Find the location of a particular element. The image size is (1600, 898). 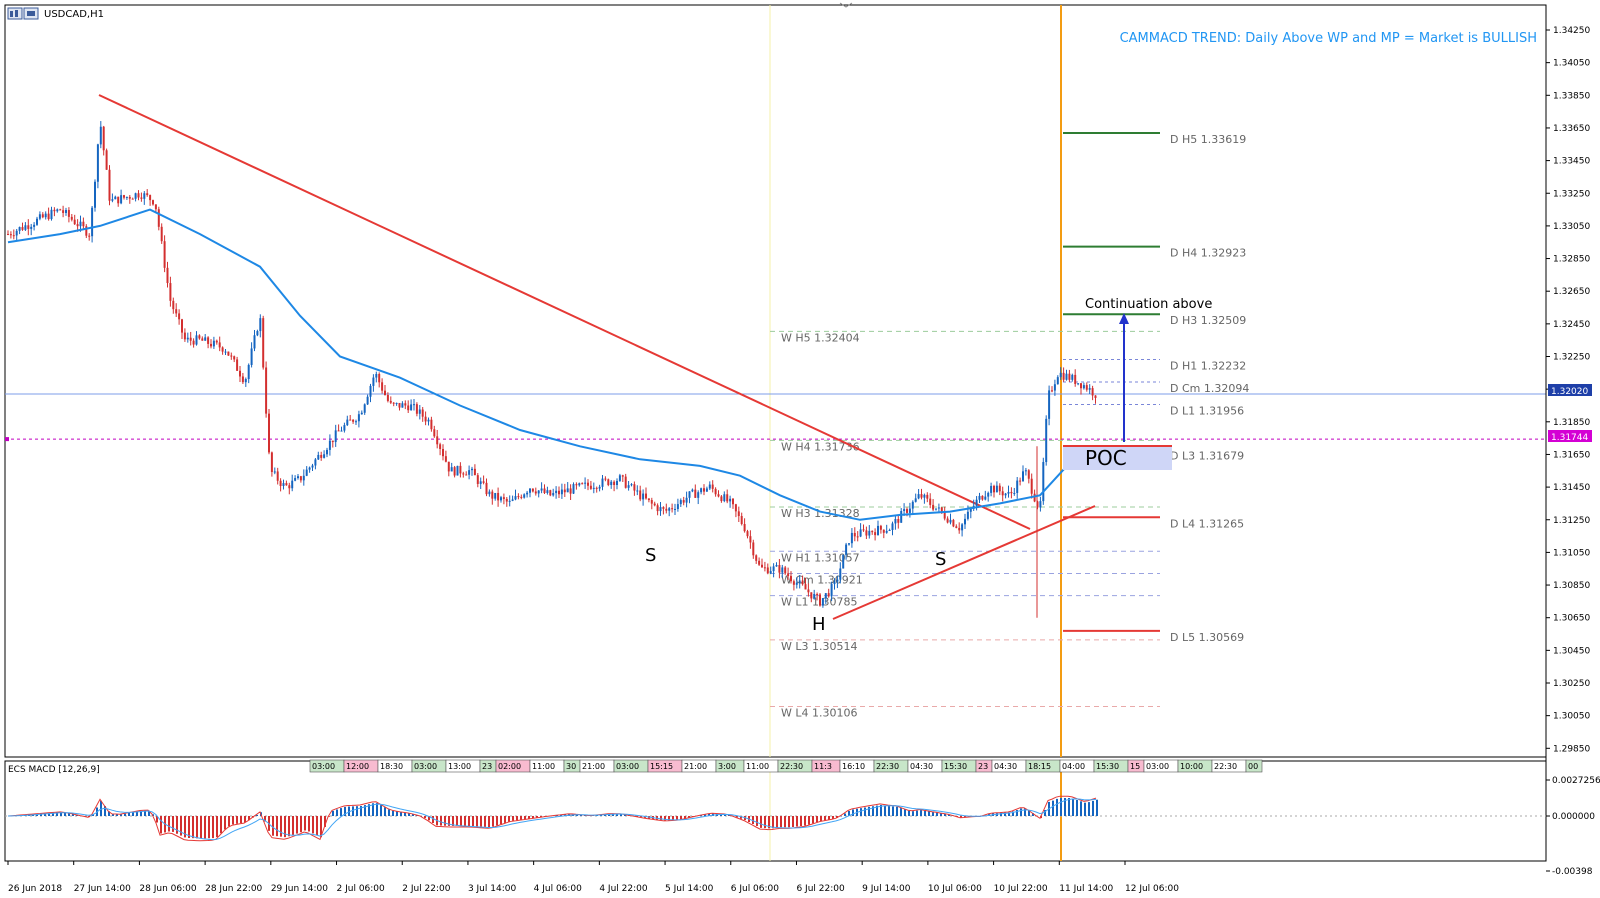

session-cell-label: 00 is located at coordinates (1253, 766).